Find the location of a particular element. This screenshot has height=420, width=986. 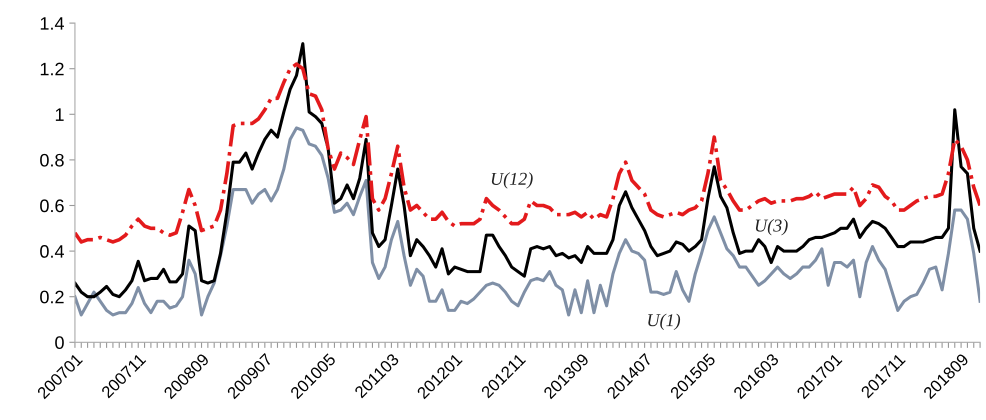

y-tick-label: 1.2 is located at coordinates (52, 69).